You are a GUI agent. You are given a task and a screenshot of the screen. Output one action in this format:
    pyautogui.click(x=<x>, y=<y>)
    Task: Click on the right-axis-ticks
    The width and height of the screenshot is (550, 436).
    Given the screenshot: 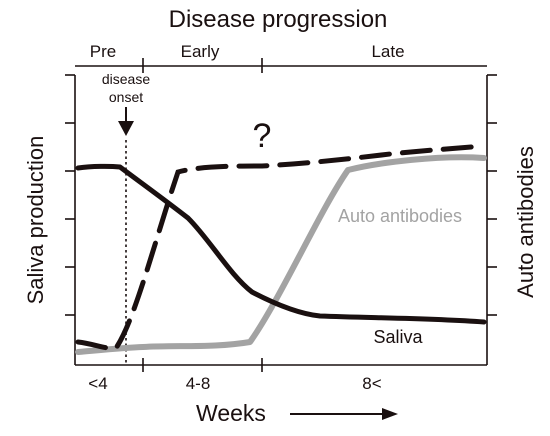 What is the action you would take?
    pyautogui.click(x=492, y=195)
    